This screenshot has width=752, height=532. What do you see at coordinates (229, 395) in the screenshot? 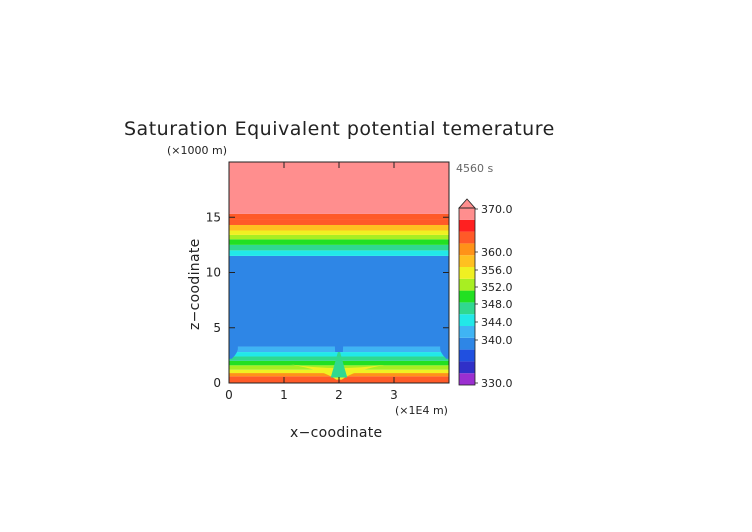
I see `x-tick-label: 0` at bounding box center [229, 395].